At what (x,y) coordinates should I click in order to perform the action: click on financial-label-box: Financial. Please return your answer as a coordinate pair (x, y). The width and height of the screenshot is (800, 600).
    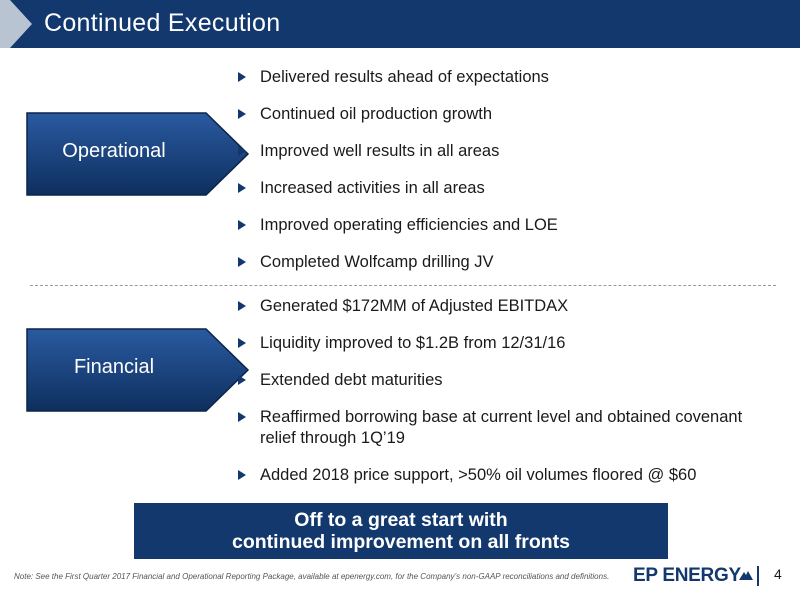
    Looking at the image, I should click on (138, 370).